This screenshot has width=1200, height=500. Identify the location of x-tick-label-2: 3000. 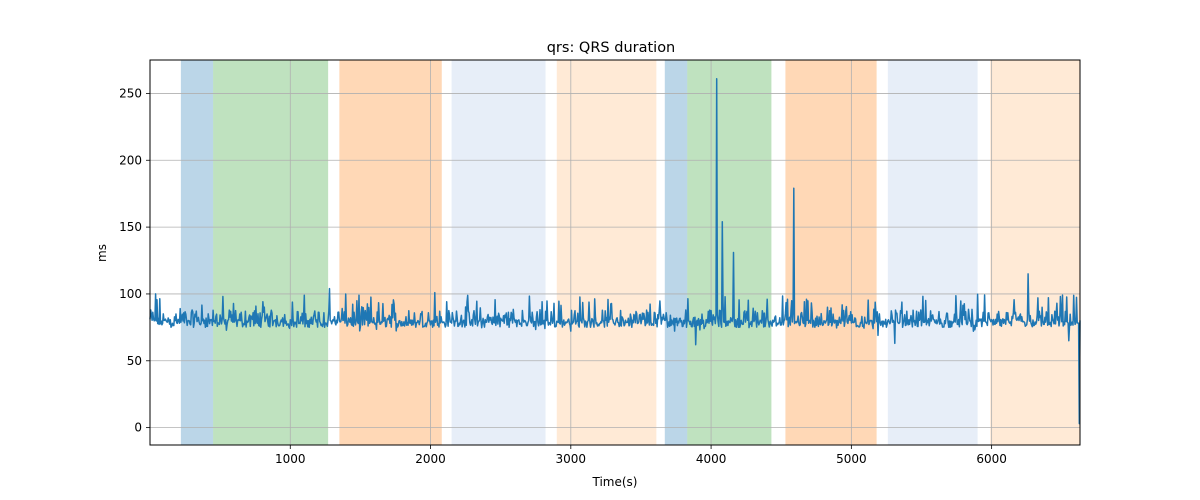
(571, 459).